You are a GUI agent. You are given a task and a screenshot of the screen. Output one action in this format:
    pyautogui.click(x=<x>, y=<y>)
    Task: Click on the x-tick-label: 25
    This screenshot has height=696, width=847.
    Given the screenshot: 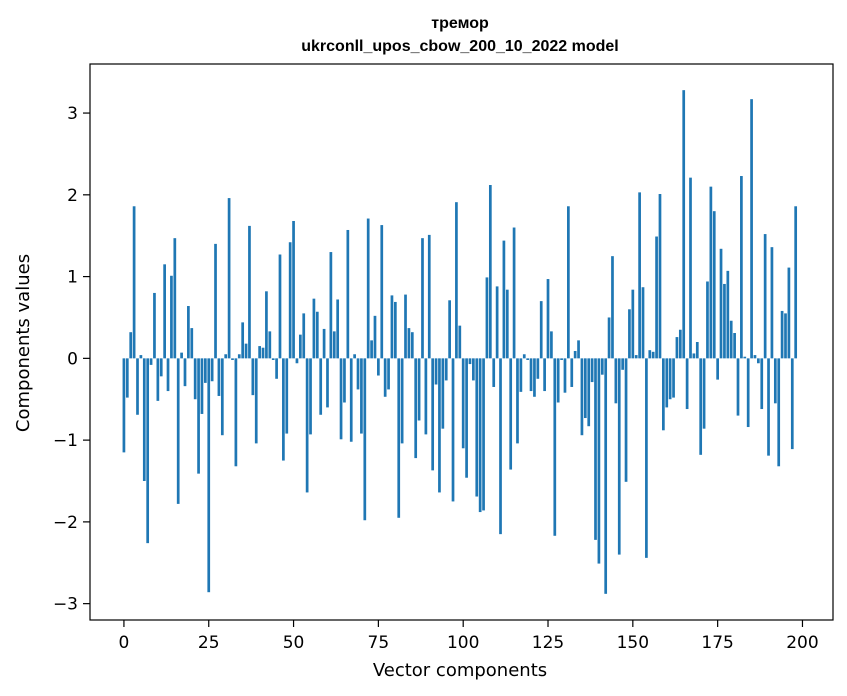 What is the action you would take?
    pyautogui.click(x=209, y=643)
    